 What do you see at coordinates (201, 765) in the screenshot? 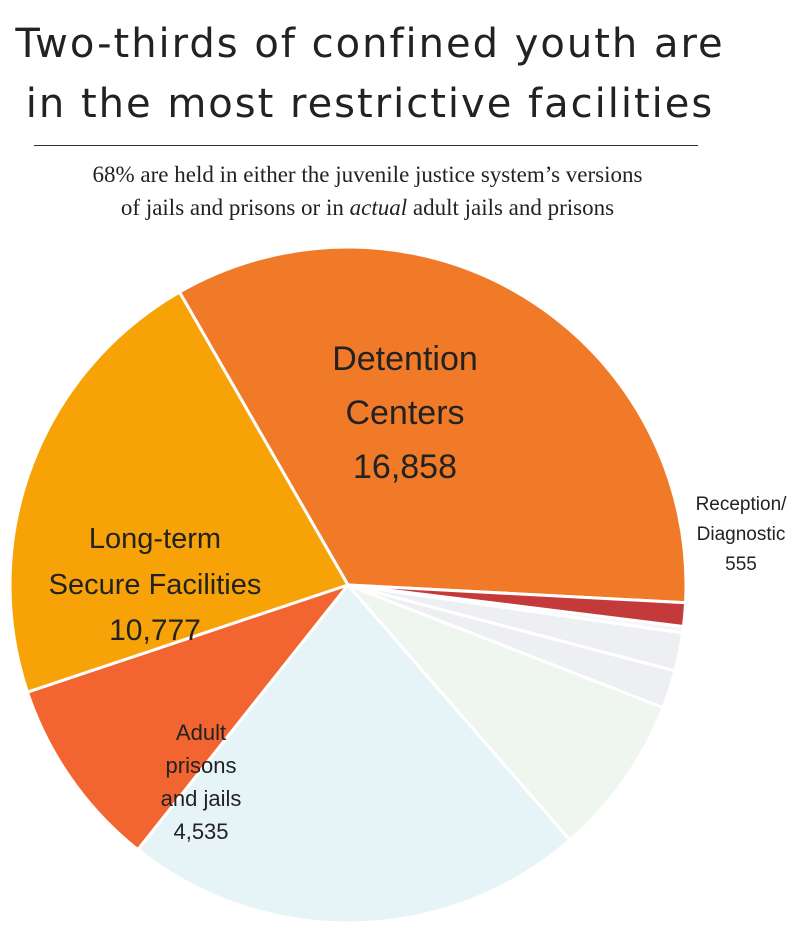
I see `slice-label-adult-prisons-and-jails-line-2: prisons` at bounding box center [201, 765].